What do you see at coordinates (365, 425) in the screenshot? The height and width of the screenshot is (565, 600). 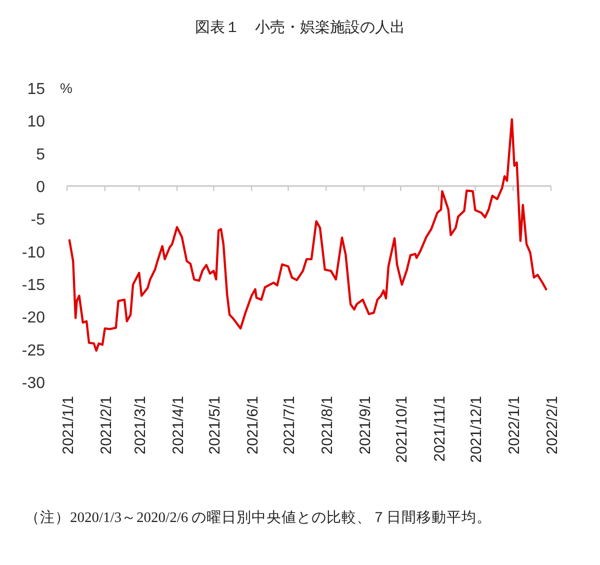 I see `x-tick-label: 2021/9/1` at bounding box center [365, 425].